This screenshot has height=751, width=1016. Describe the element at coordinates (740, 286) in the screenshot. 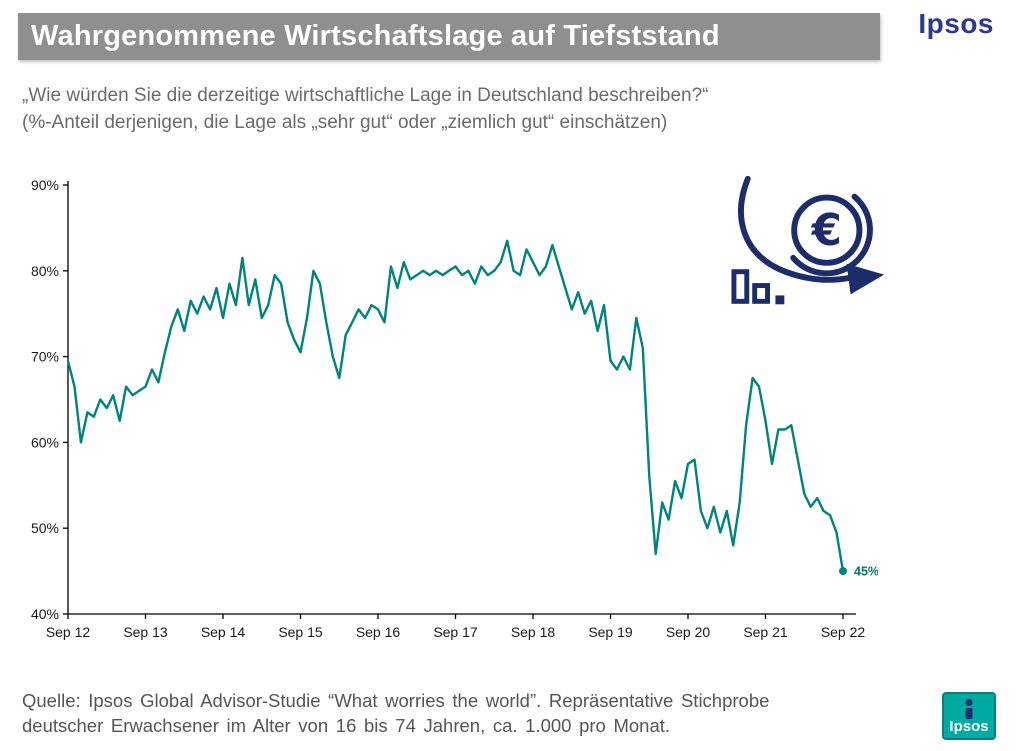

I see `bar-chart-tall-bar` at that location.